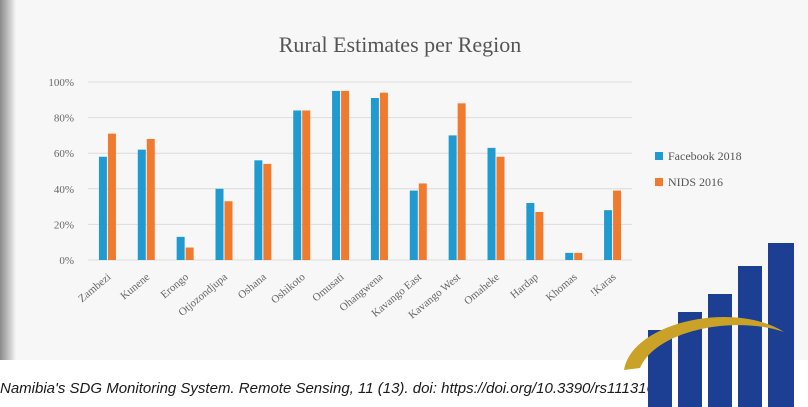 The image size is (808, 407). What do you see at coordinates (61, 83) in the screenshot?
I see `y-tick-label: 100%` at bounding box center [61, 83].